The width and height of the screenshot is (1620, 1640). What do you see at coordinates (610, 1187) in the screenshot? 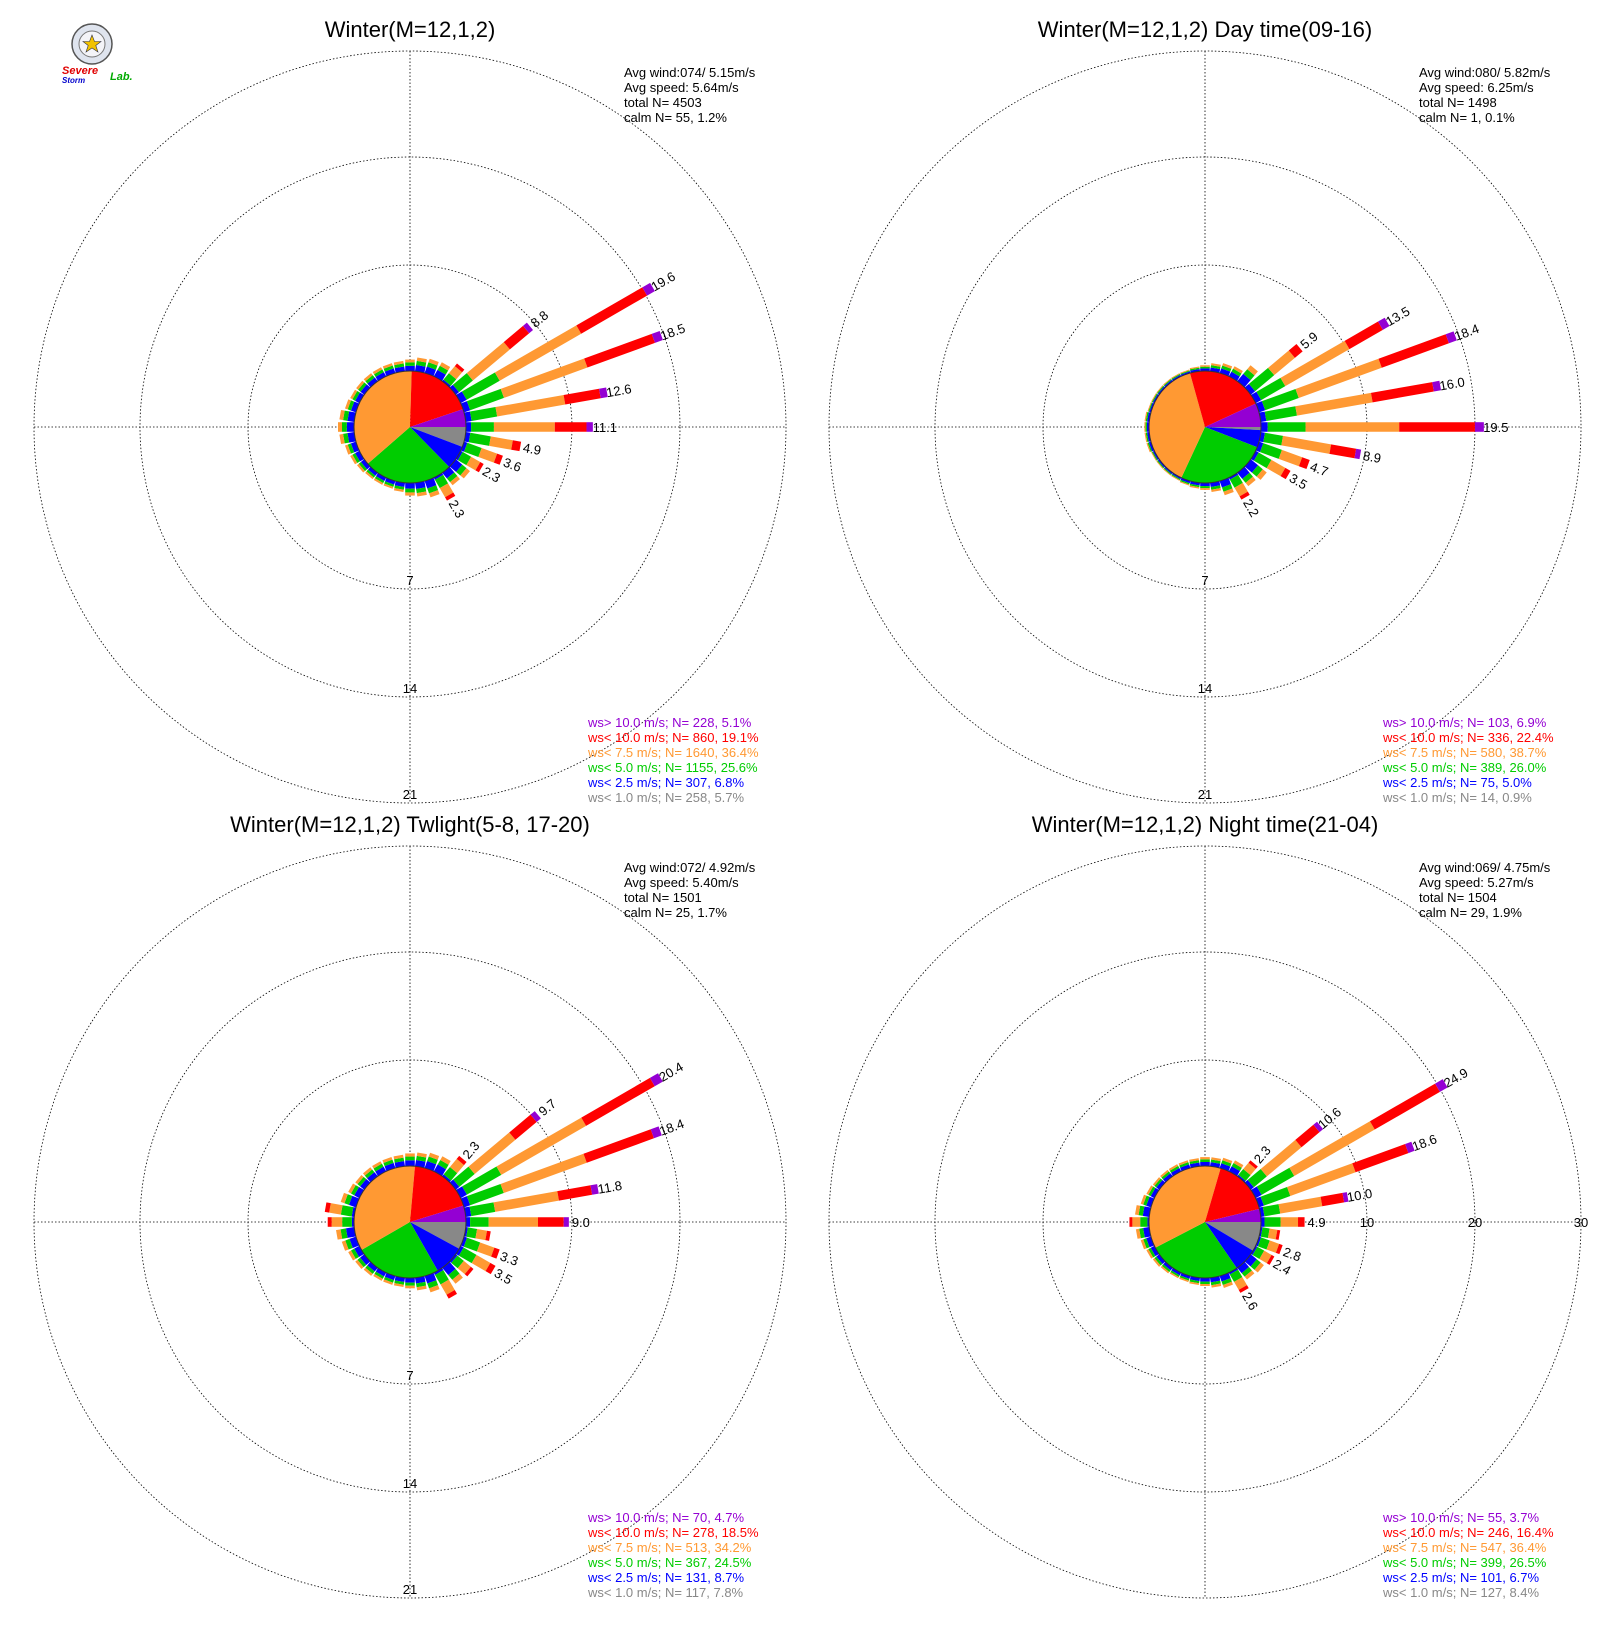
I see `petal-label: 11.8` at bounding box center [610, 1187].